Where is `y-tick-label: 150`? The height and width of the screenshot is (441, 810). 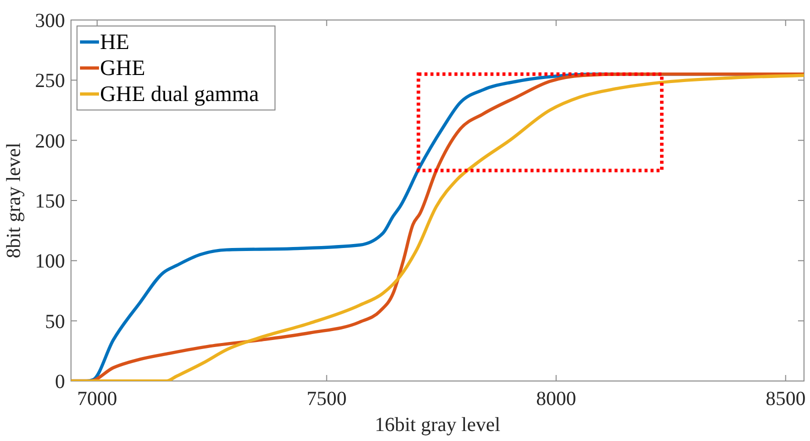
y-tick-label: 150 is located at coordinates (50, 201).